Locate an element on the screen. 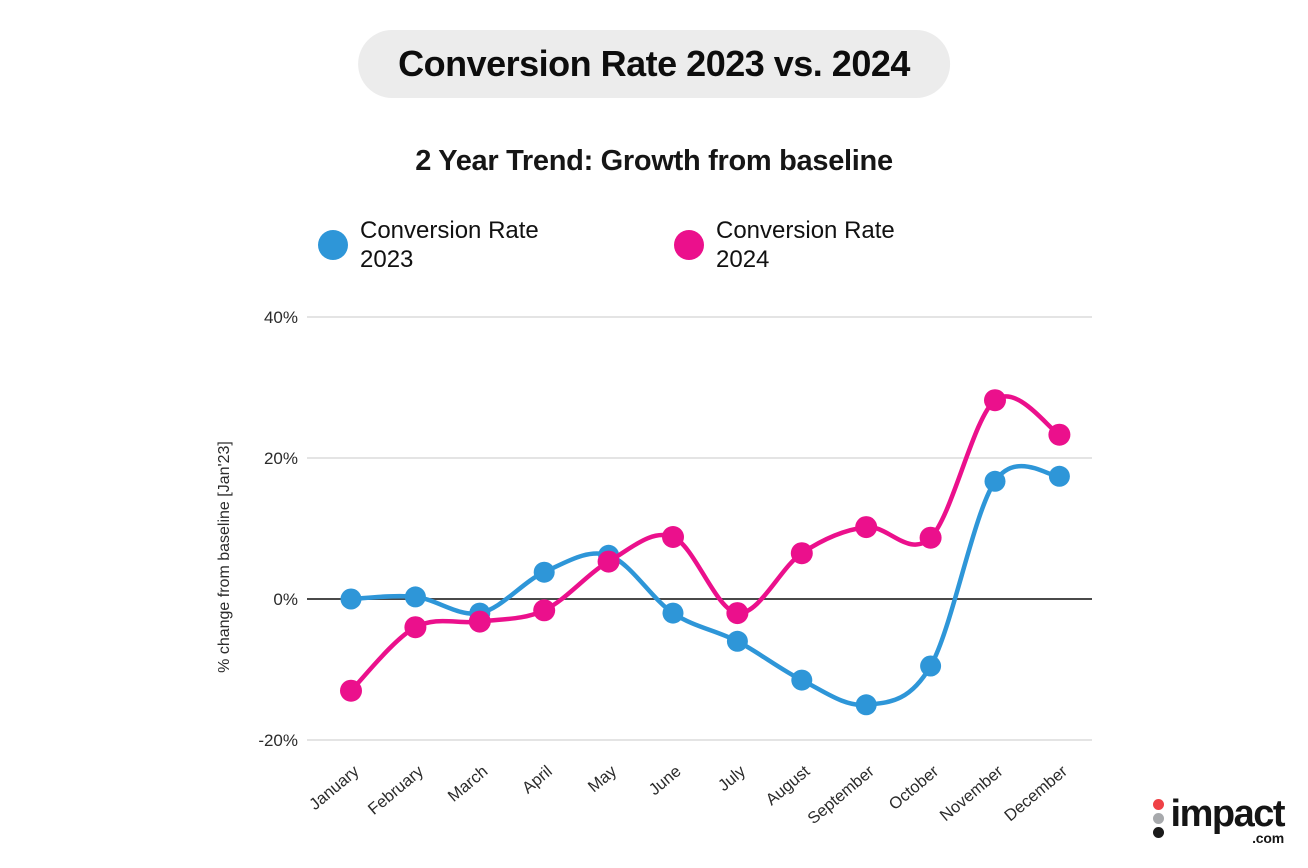 This screenshot has height=868, width=1308. legend-item-2024: Conversion Rate 2024 is located at coordinates (786, 245).